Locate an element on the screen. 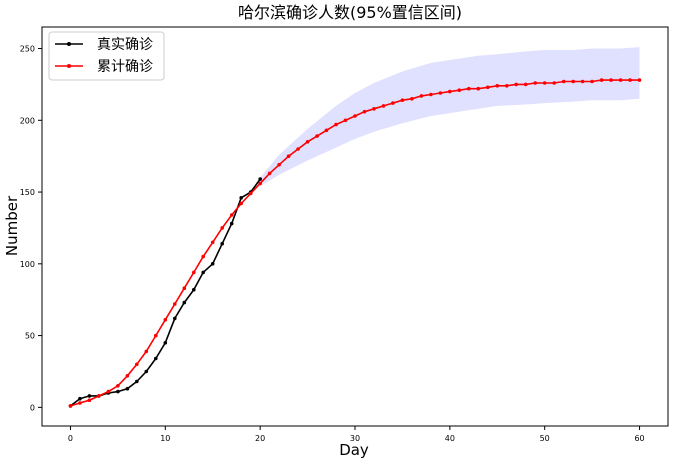  x-tick-label: 40 is located at coordinates (450, 438).